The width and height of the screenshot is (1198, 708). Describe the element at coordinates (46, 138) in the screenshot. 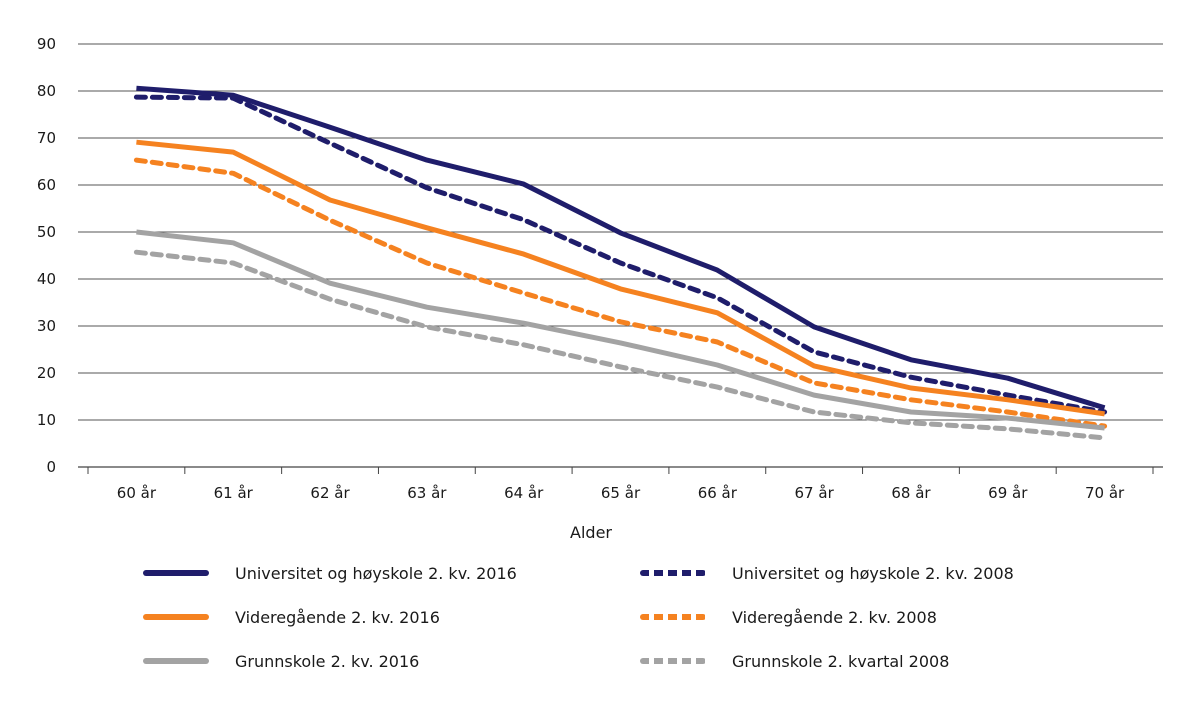

I see `y-tick-label: 70` at that location.